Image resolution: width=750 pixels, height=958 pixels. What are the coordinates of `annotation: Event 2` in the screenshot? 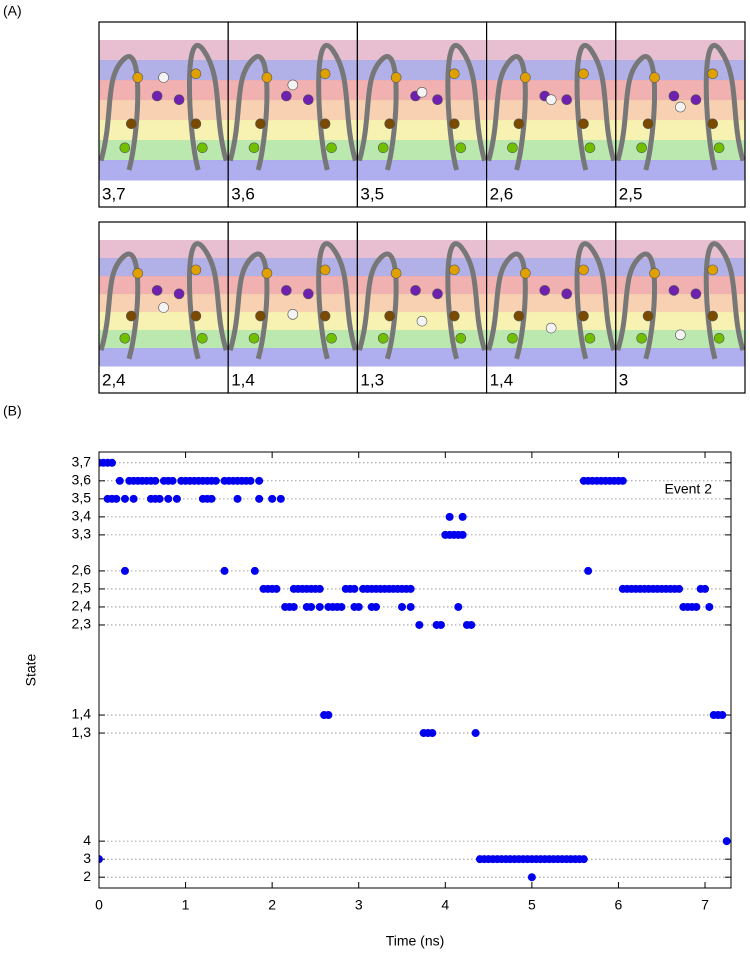 It's located at (689, 489).